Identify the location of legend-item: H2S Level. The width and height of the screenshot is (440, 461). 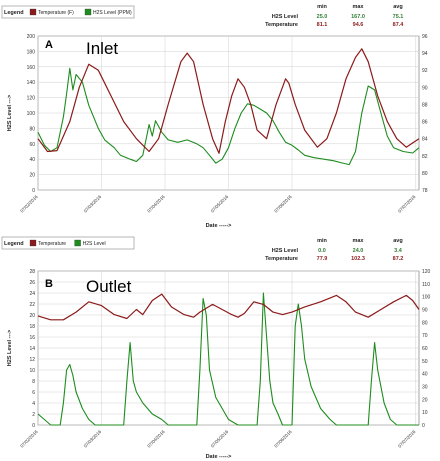
(94, 244).